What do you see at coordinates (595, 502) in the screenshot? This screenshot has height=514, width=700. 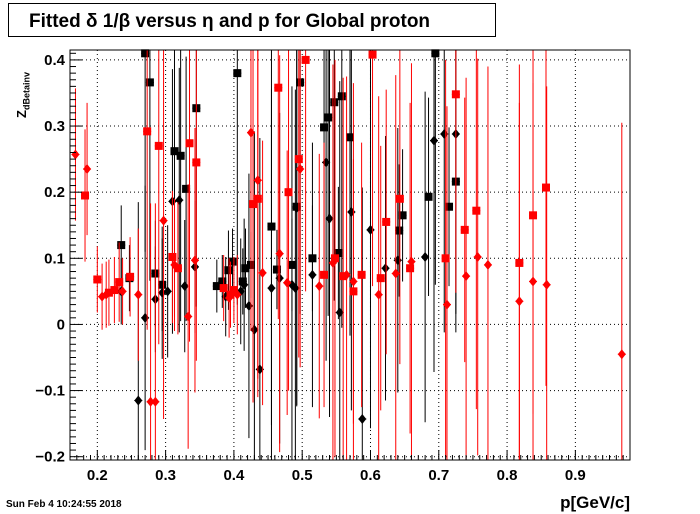 I see `x-axis-label: p[GeV/c]` at bounding box center [595, 502].